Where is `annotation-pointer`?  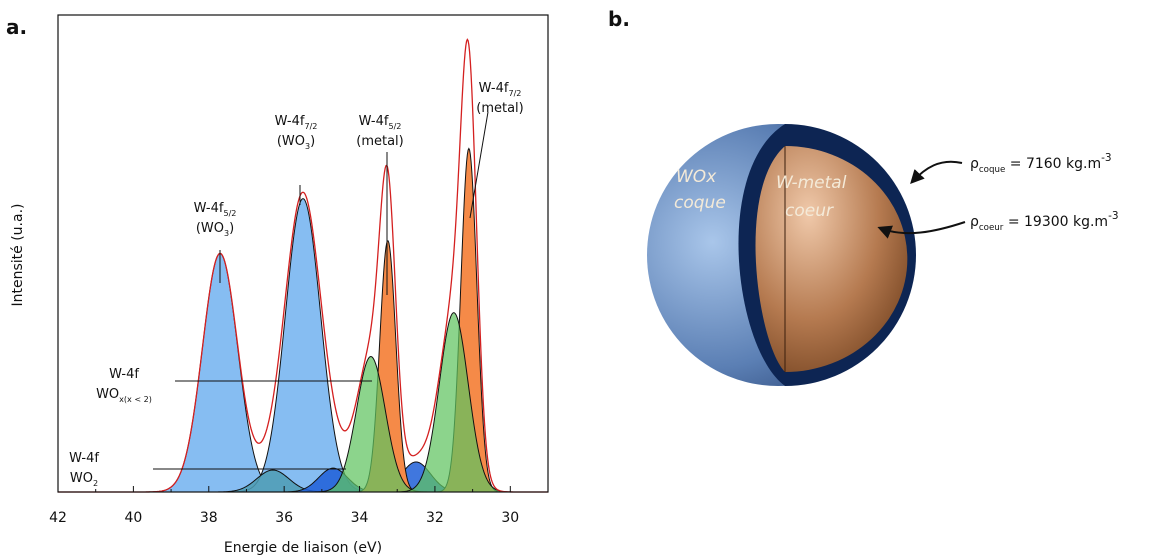
annotation-pointer is located at coordinates (479, 165).